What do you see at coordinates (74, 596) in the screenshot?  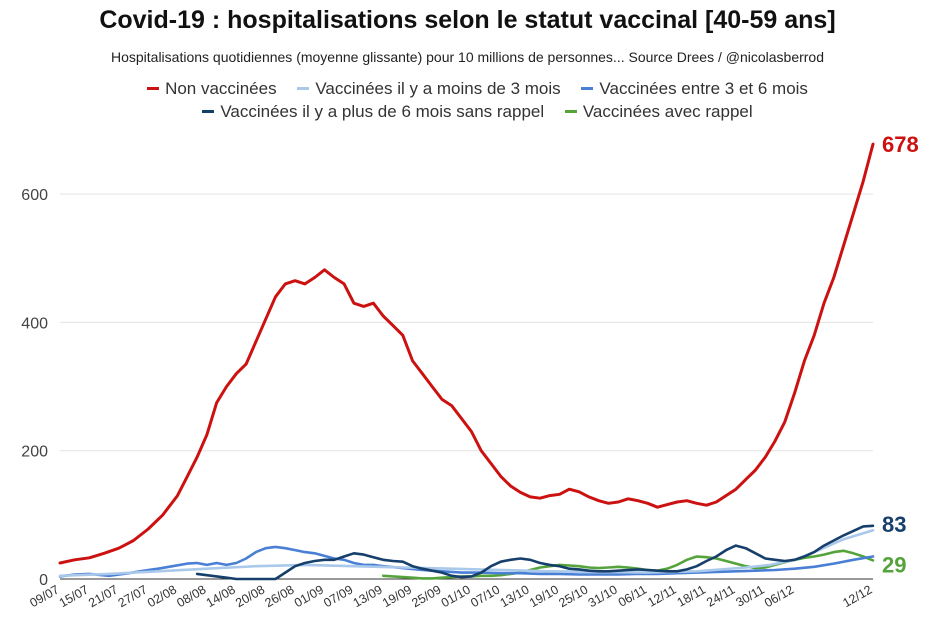 I see `x-tick-label: 15/07` at bounding box center [74, 596].